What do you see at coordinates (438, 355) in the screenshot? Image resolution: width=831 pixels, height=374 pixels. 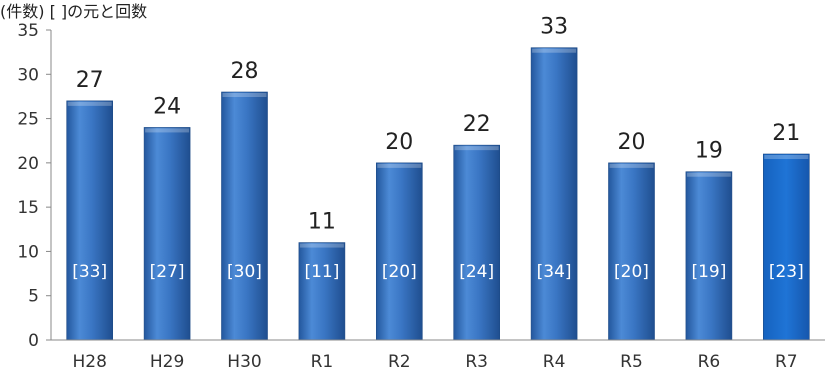 I see `x-axis: H28 H29 H30 R1 R2 R3 R4 R5 R6 R7` at bounding box center [438, 355].